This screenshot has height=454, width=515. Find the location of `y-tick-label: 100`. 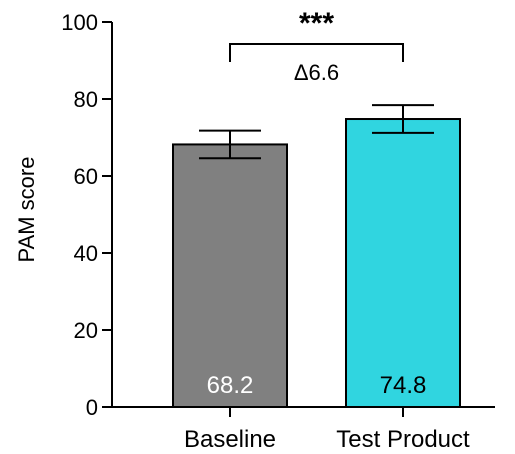

y-tick-label: 100 is located at coordinates (79, 22).